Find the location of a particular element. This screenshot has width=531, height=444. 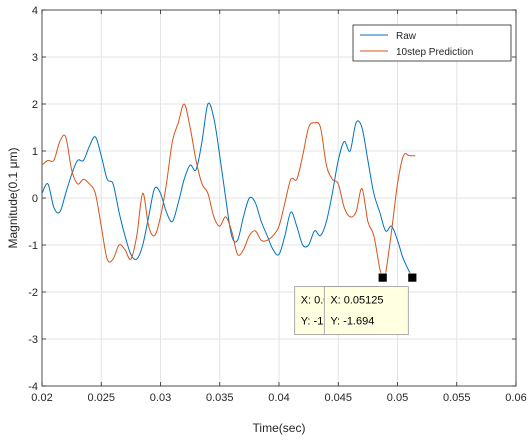

legend-entry-label: Raw is located at coordinates (406, 36).